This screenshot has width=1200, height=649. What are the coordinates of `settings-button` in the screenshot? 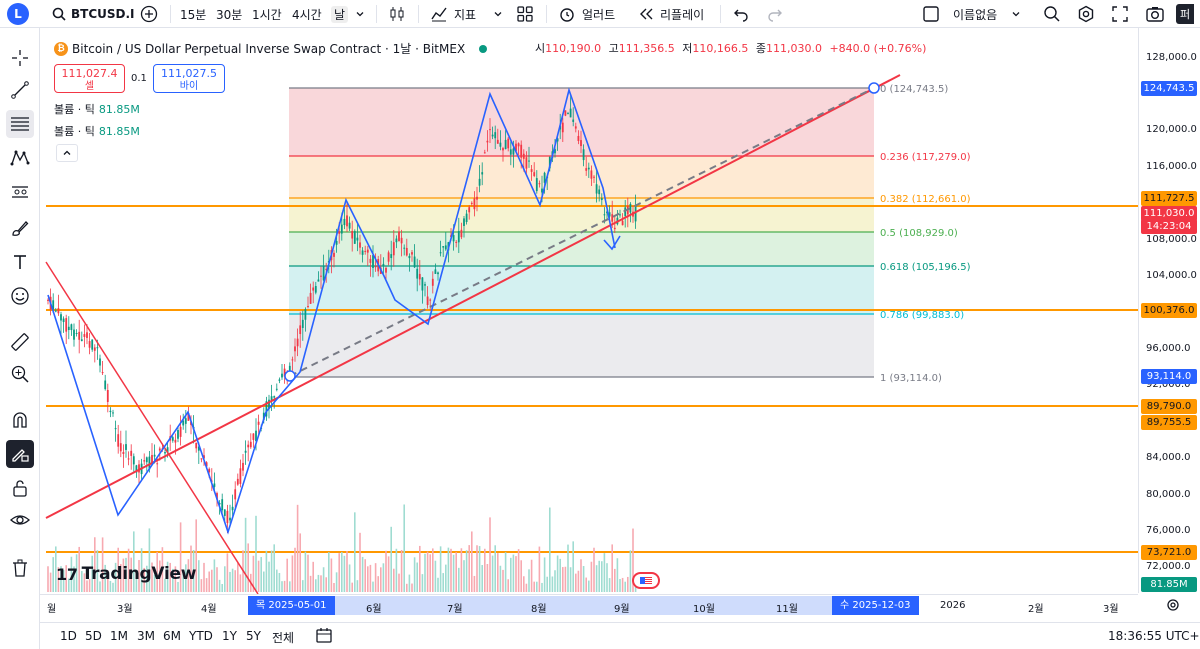 It's located at (1086, 14).